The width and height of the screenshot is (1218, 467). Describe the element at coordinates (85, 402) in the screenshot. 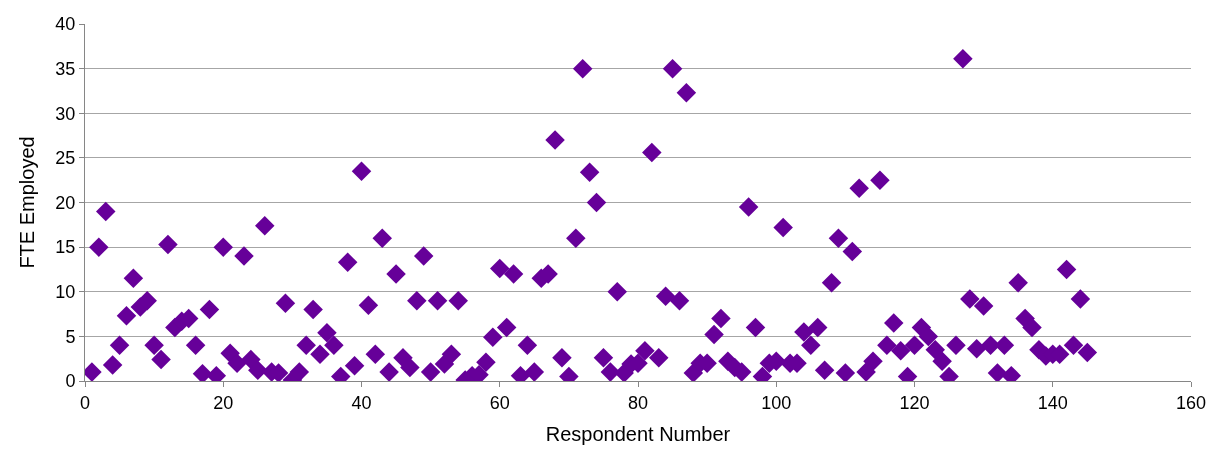

I see `x-tick-label: 0` at that location.